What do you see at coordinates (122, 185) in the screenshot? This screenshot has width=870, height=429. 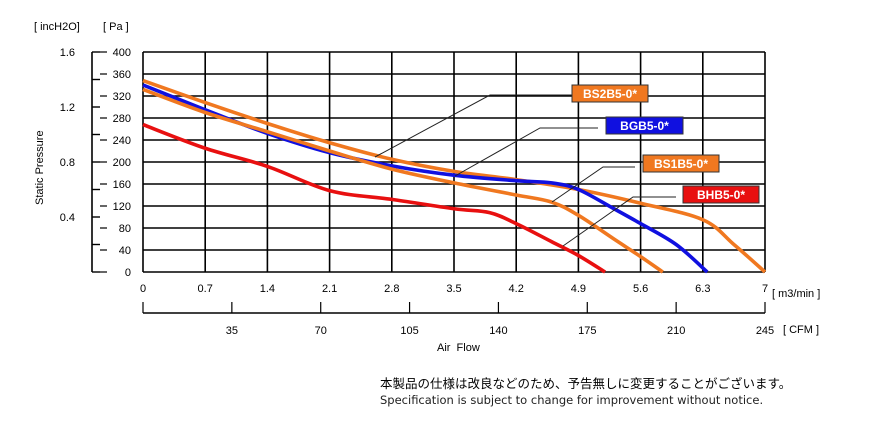 I see `y-tick-label: 160` at bounding box center [122, 185].